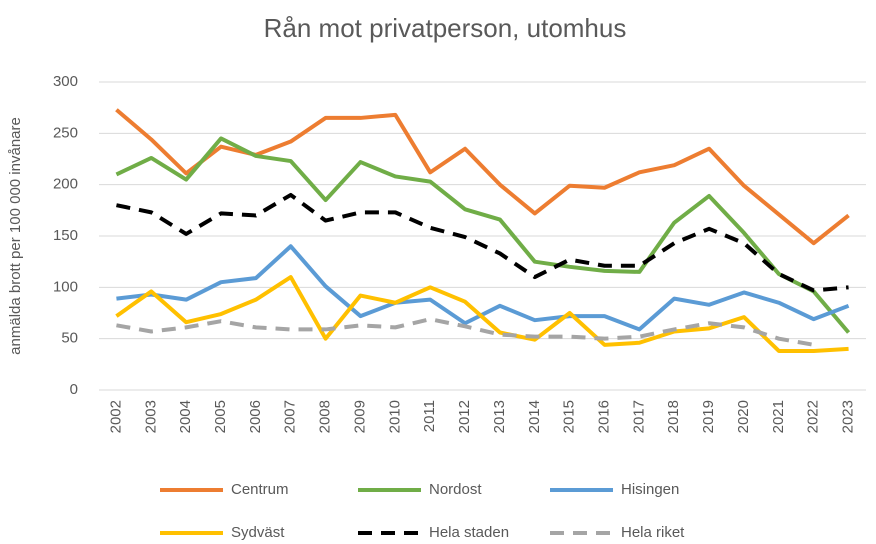  I want to click on x-tick-label: 2010, so click(394, 416).